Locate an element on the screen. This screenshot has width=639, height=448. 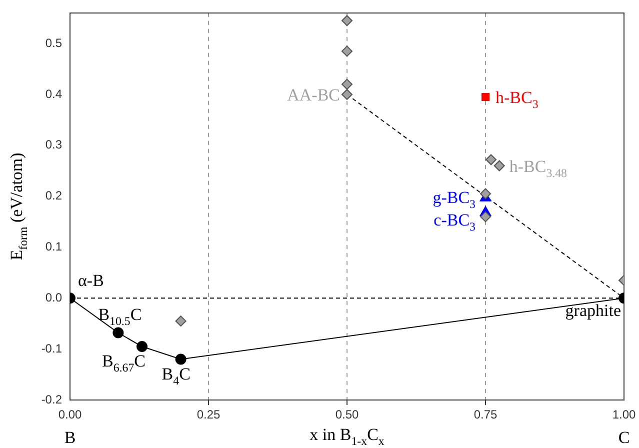
x-tick-label: 0.50 is located at coordinates (347, 415).